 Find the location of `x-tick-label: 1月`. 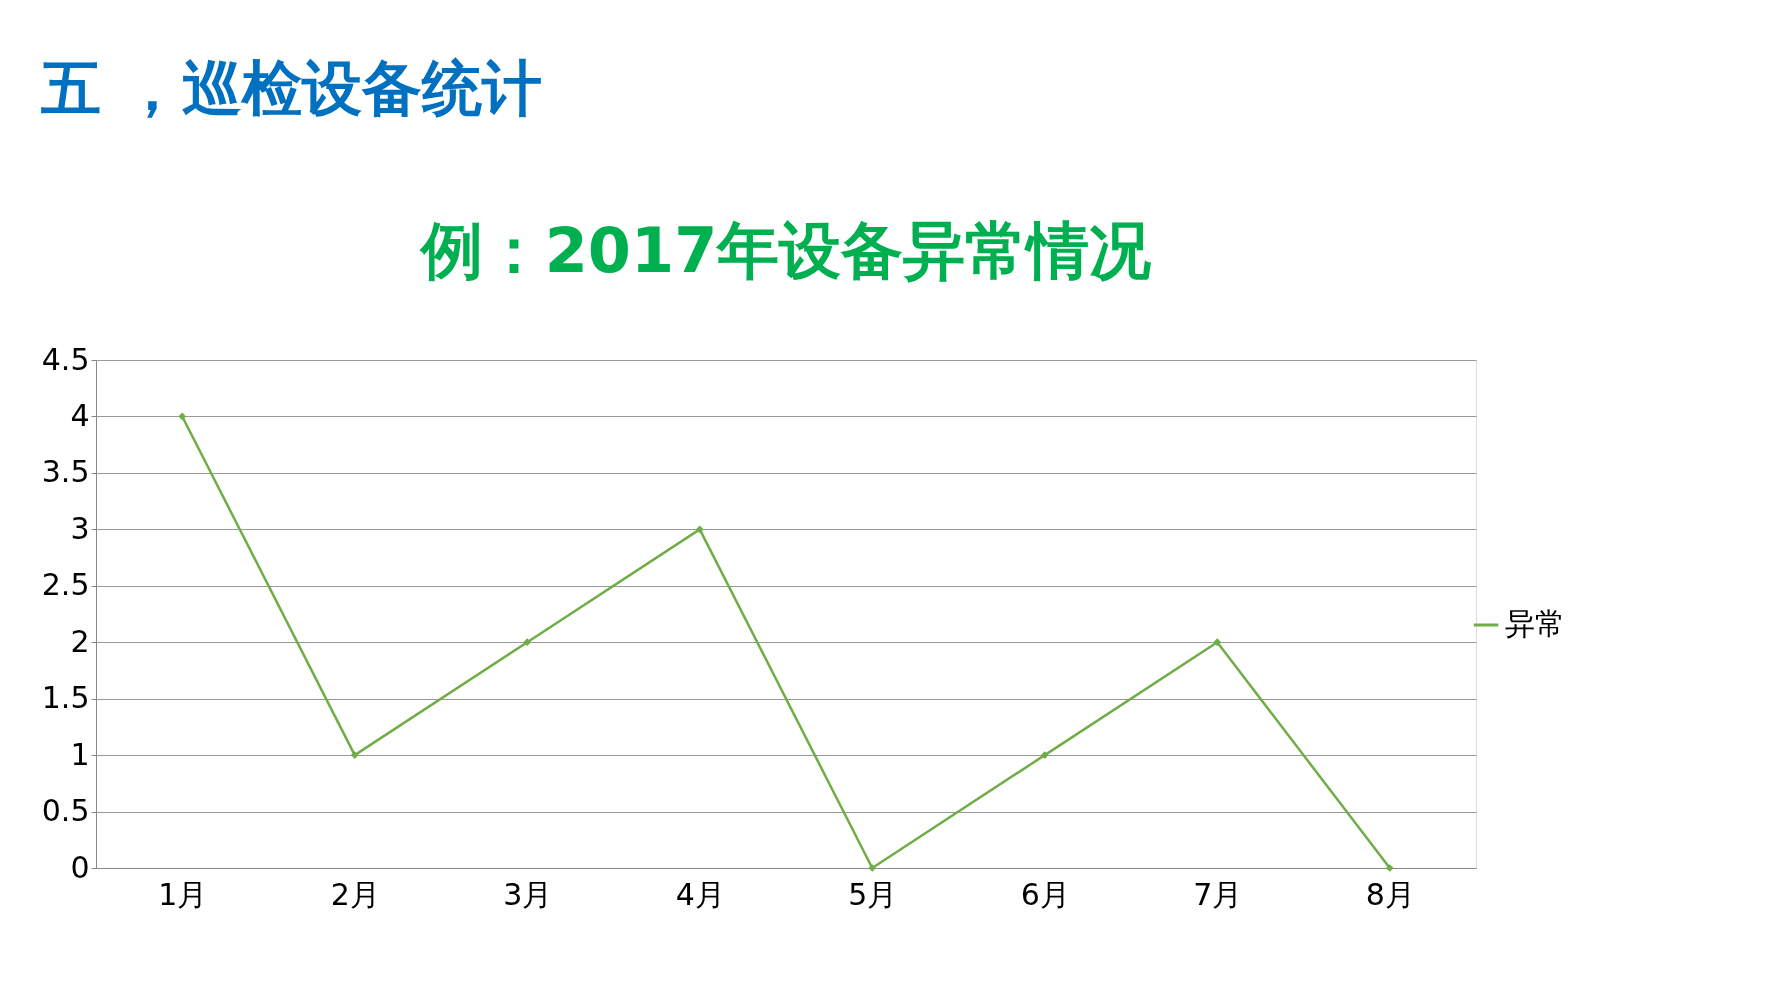

x-tick-label: 1月 is located at coordinates (183, 894).